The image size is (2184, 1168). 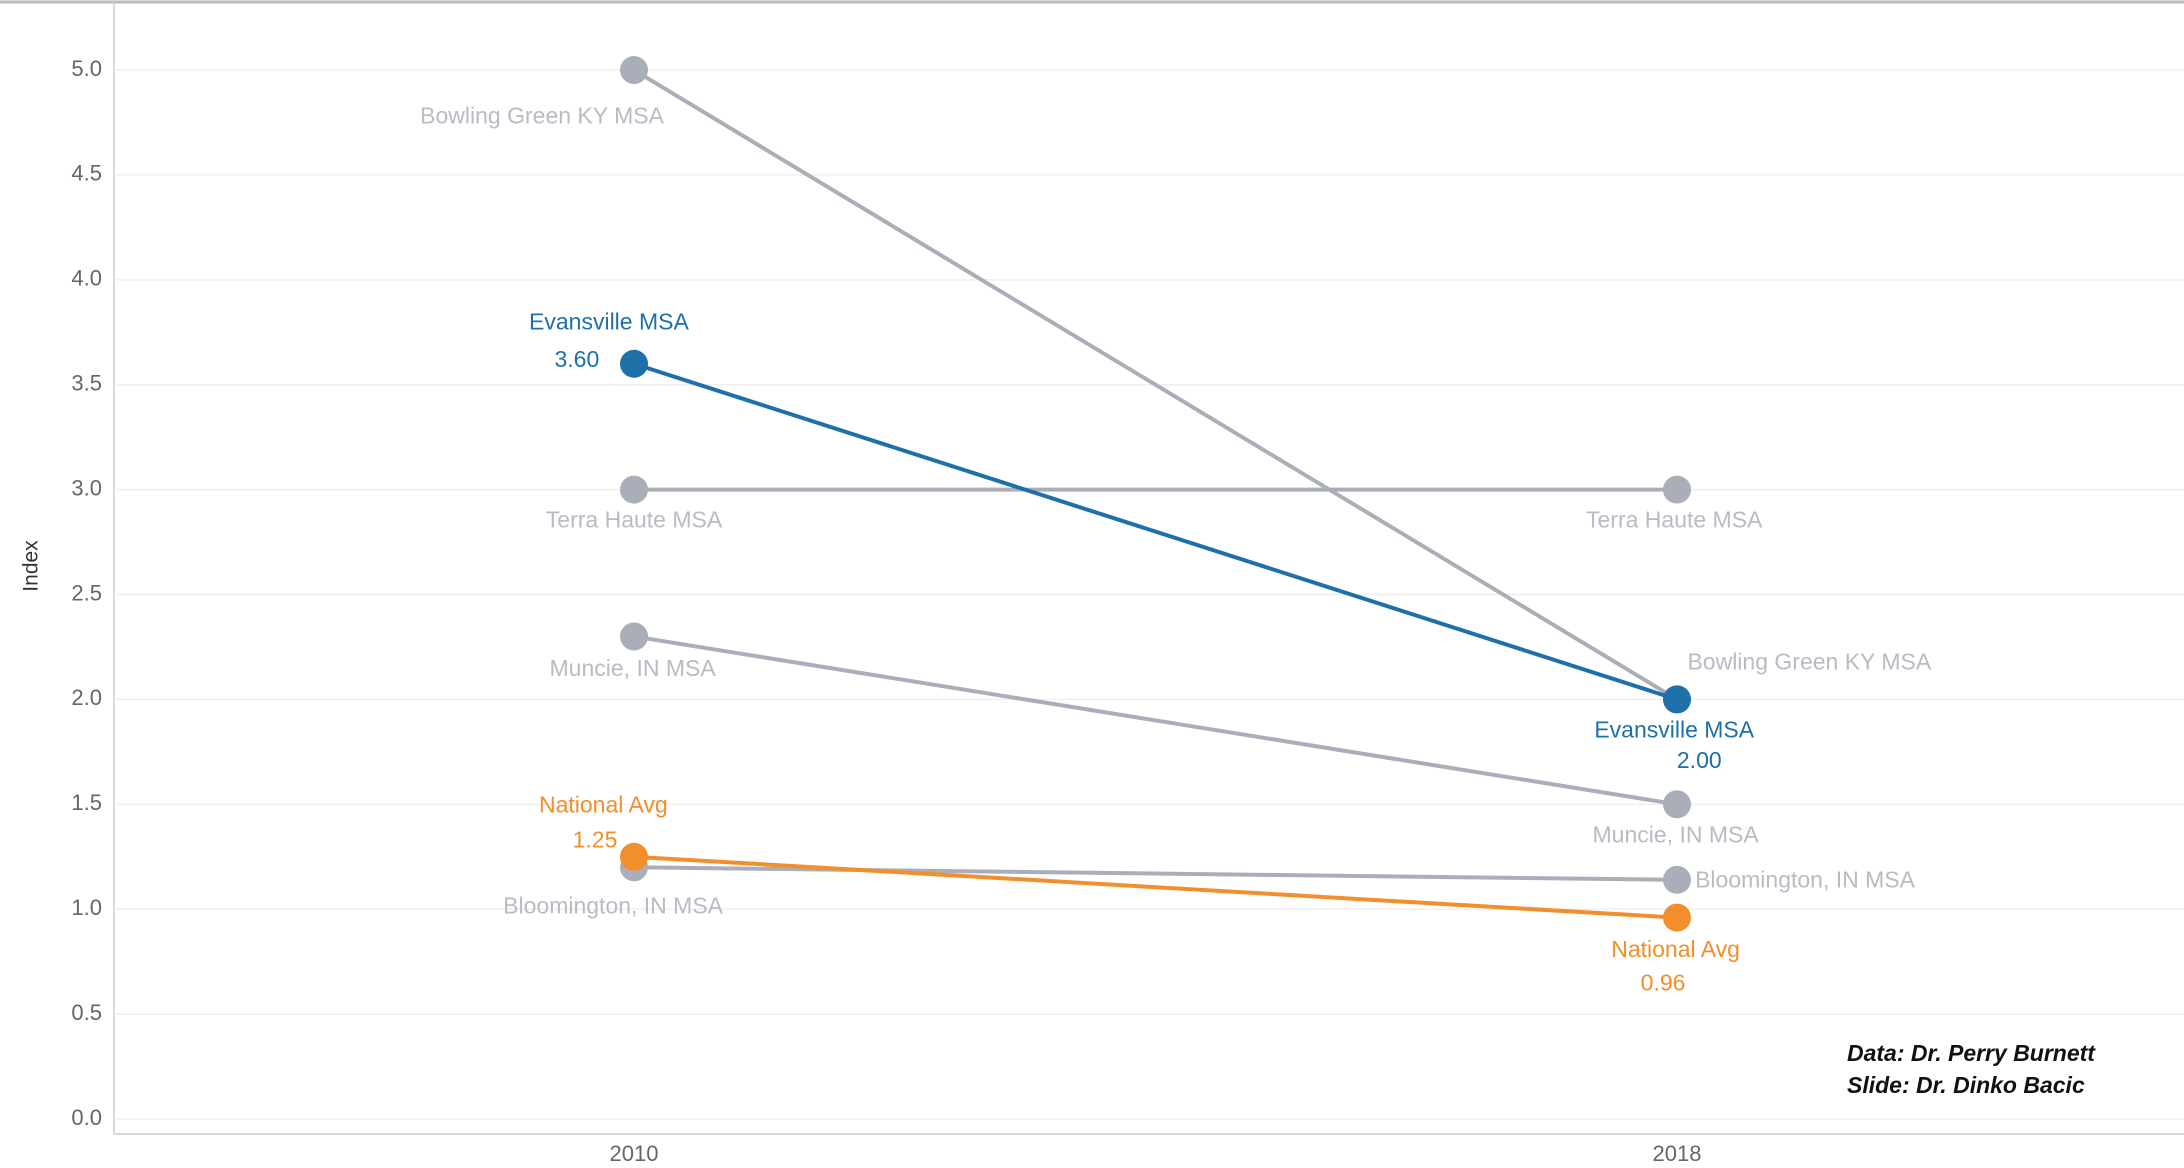 I want to click on value-label: 1.25, so click(x=595, y=840).